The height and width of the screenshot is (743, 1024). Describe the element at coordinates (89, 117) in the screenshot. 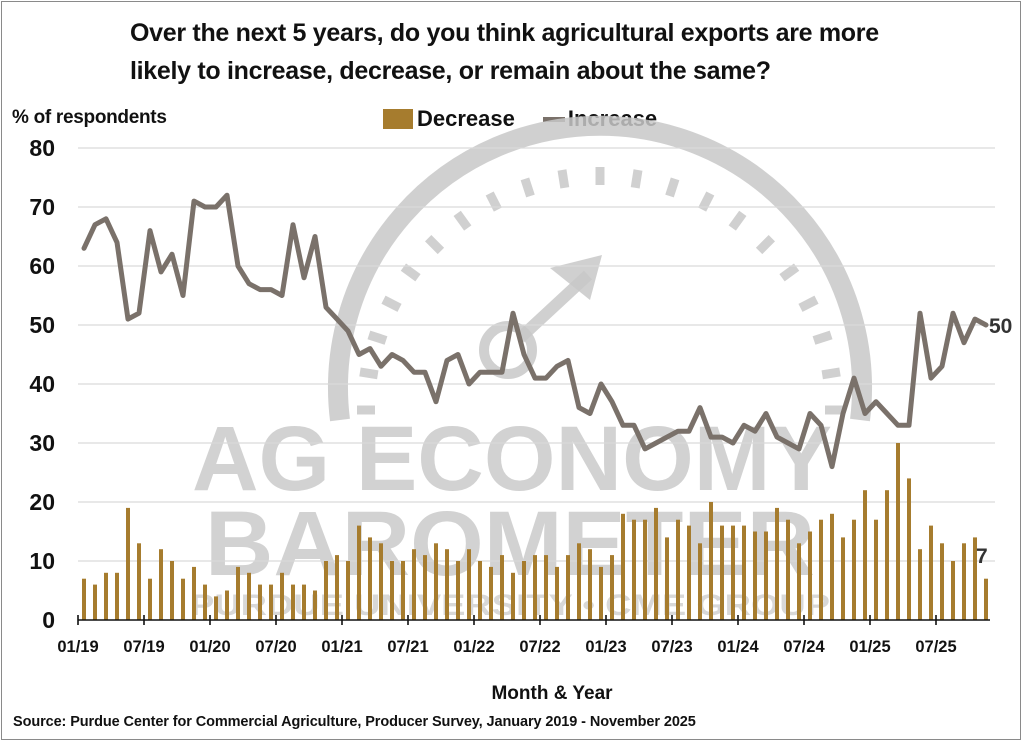

I see `y-axis-label: % of respondents` at that location.